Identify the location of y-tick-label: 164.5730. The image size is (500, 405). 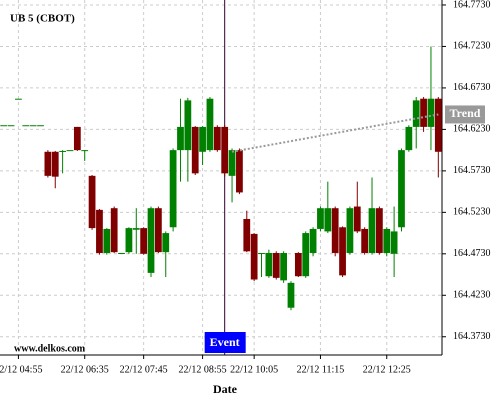
(472, 170).